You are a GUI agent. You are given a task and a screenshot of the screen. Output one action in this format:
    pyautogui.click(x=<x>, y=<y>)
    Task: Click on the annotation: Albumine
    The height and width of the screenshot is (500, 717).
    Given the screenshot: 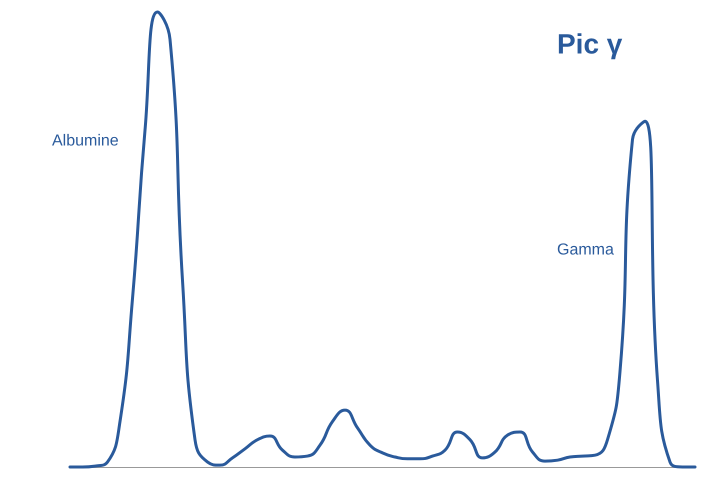 What is the action you would take?
    pyautogui.click(x=85, y=141)
    